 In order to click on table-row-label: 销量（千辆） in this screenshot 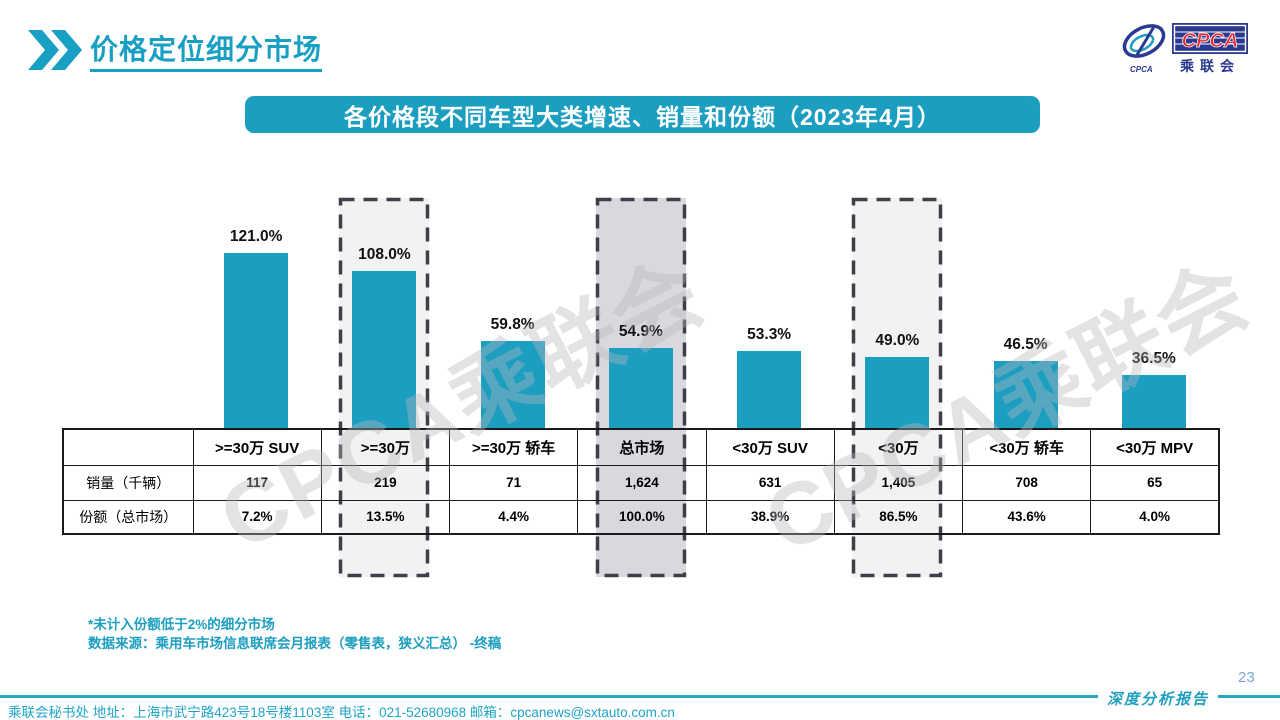, I will do `click(128, 482)`.